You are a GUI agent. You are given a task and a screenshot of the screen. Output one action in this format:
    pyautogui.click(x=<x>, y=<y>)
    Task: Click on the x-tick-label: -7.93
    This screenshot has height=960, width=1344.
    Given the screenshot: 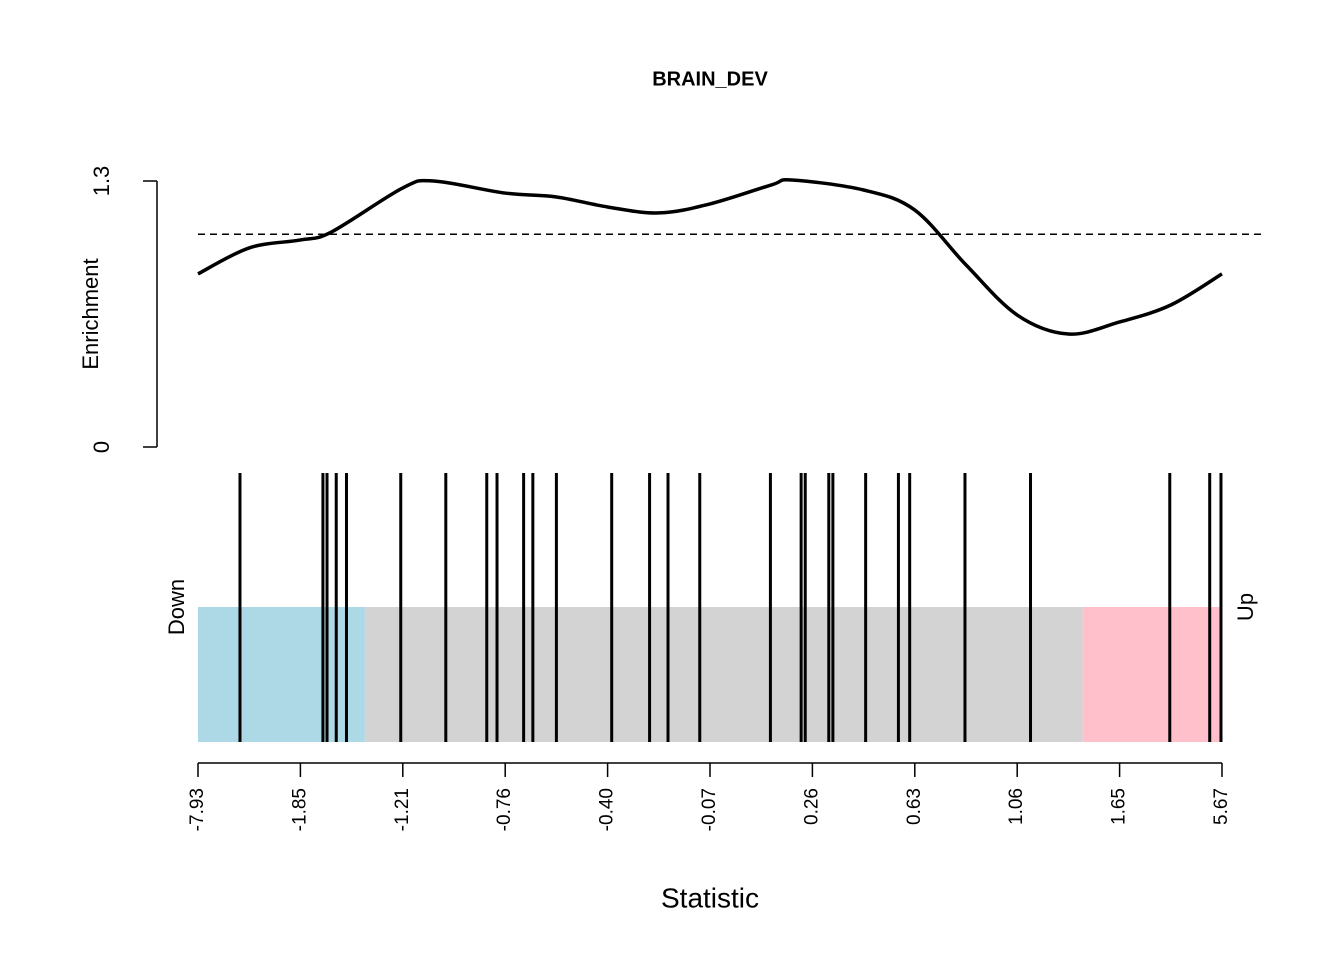 What is the action you would take?
    pyautogui.click(x=197, y=809)
    